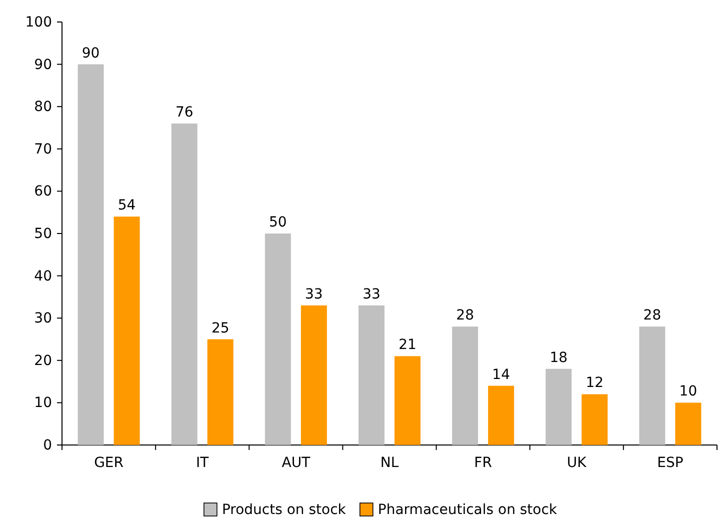 The height and width of the screenshot is (519, 721). What do you see at coordinates (577, 462) in the screenshot?
I see `x-tick-label: UK` at bounding box center [577, 462].